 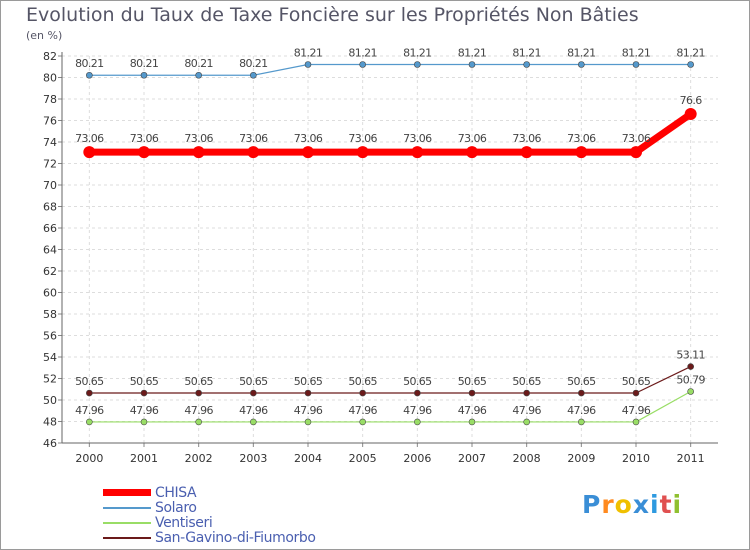 I want to click on logo-letter: t, so click(x=666, y=504).